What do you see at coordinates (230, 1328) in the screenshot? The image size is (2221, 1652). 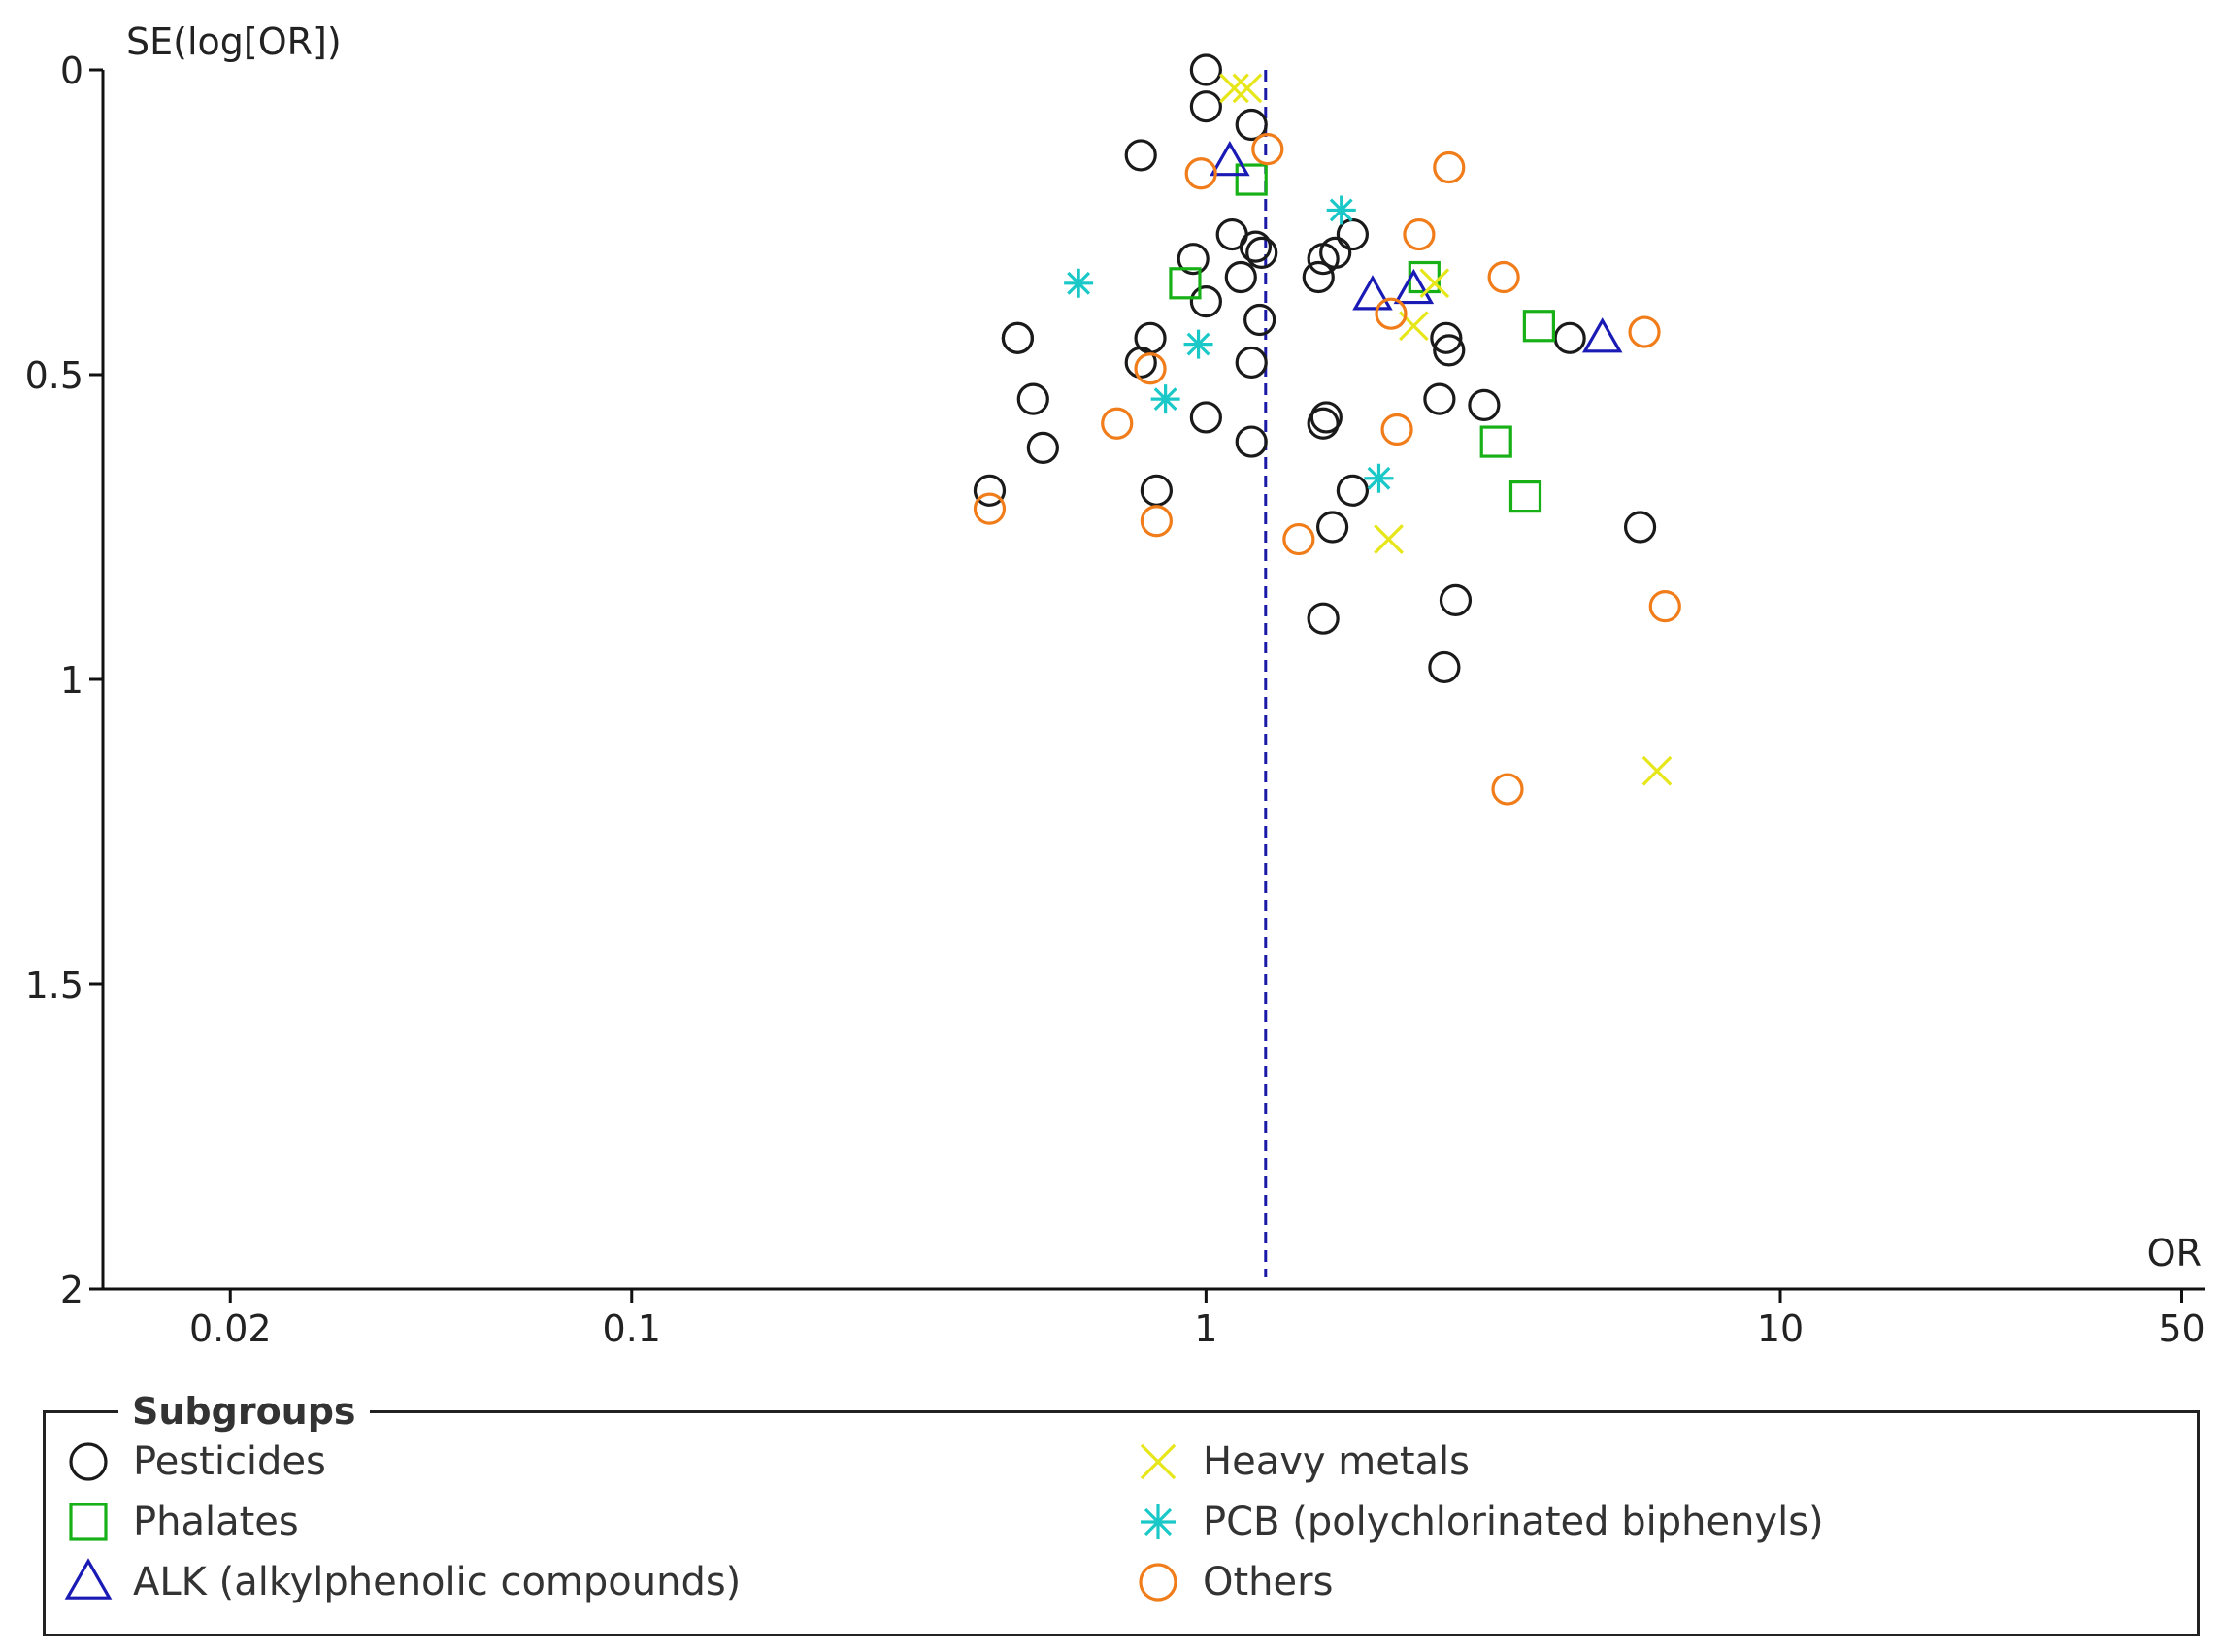 I see `x-tick-label: 0.02` at bounding box center [230, 1328].